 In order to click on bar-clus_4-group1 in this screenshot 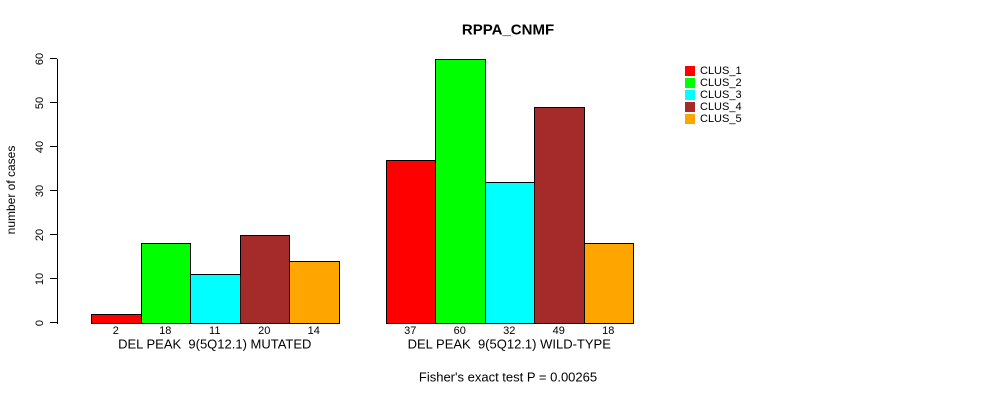, I will do `click(264, 279)`.